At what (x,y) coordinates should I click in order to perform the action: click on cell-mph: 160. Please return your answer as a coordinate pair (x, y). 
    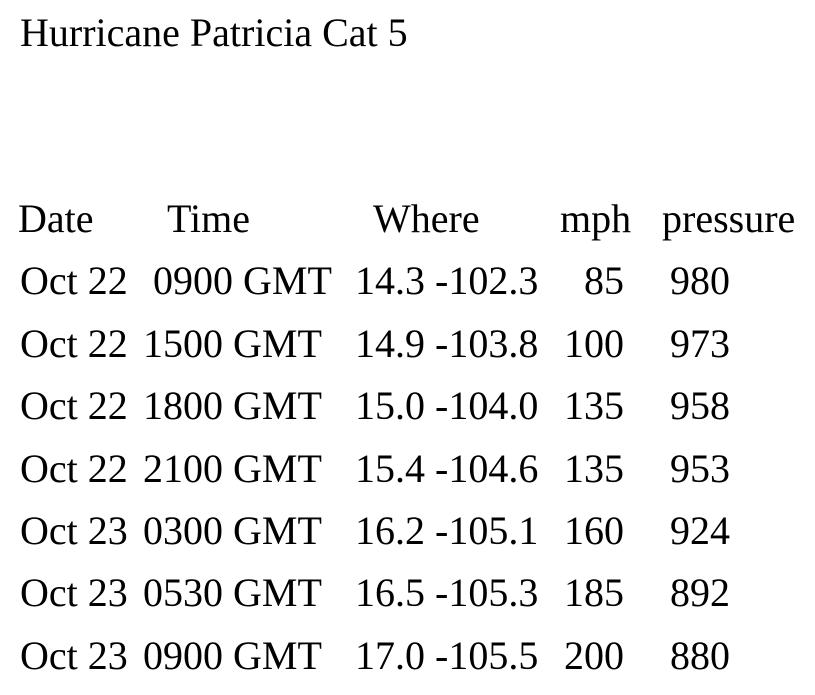
    Looking at the image, I should click on (594, 530).